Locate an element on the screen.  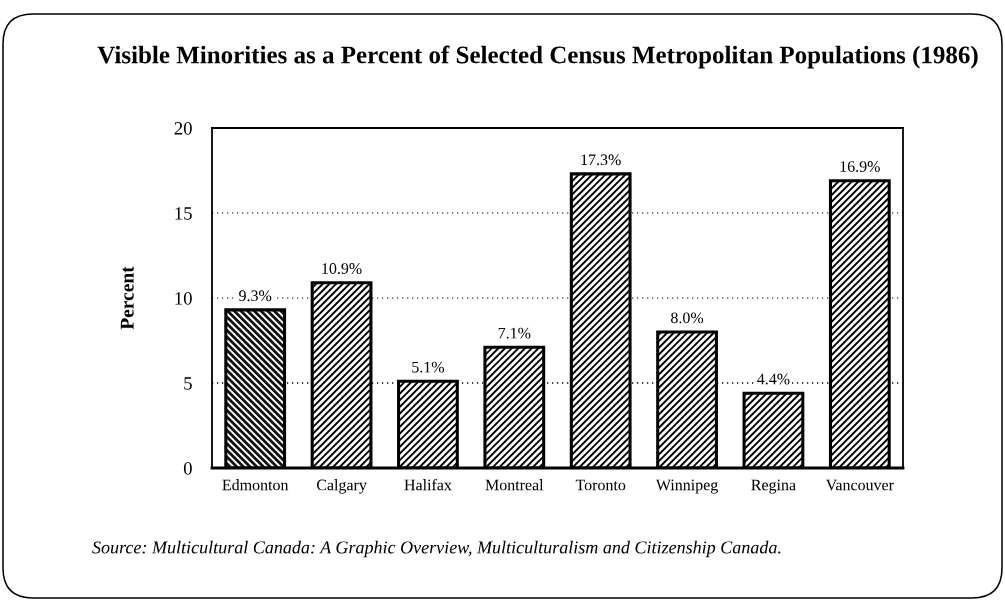
y-tick-label: 0 is located at coordinates (187, 468).